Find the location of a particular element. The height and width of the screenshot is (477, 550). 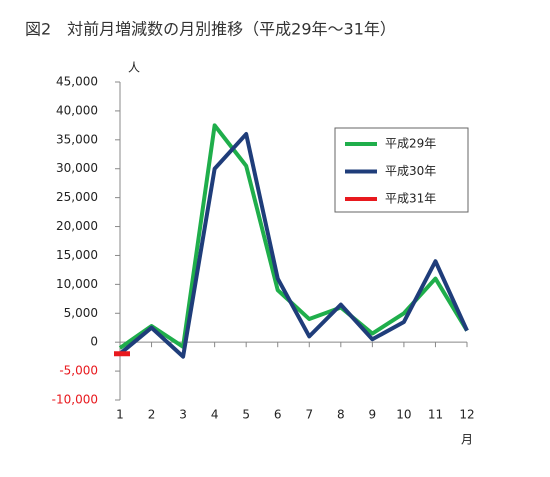

legend-label: 平成30年 is located at coordinates (410, 171).